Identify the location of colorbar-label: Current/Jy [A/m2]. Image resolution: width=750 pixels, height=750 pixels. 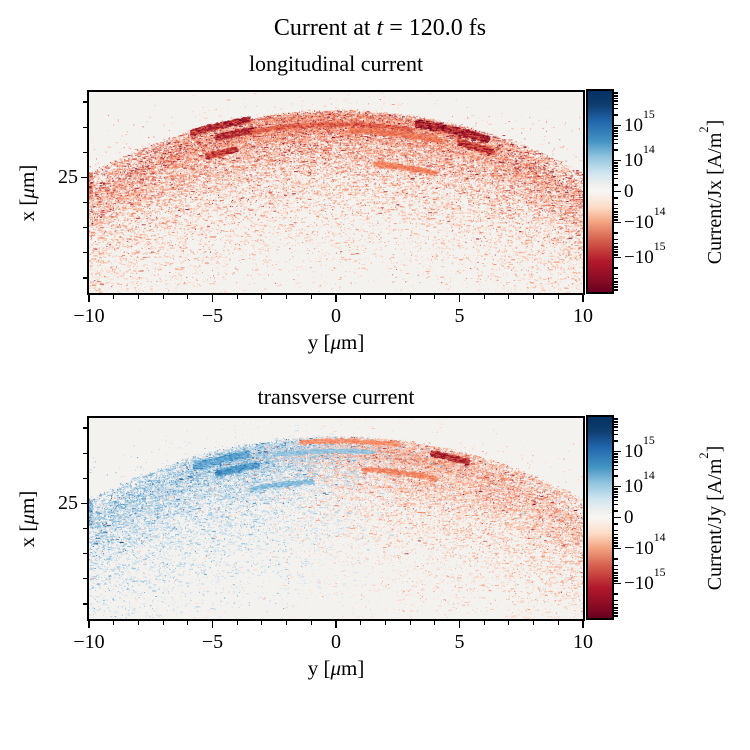
(711, 518).